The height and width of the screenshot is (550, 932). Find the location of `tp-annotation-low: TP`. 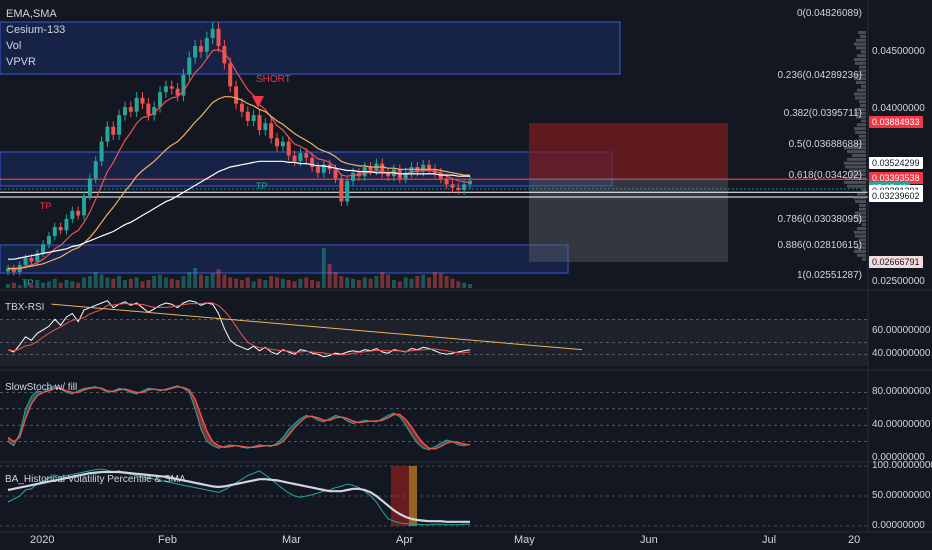

tp-annotation-low: TP is located at coordinates (28, 283).